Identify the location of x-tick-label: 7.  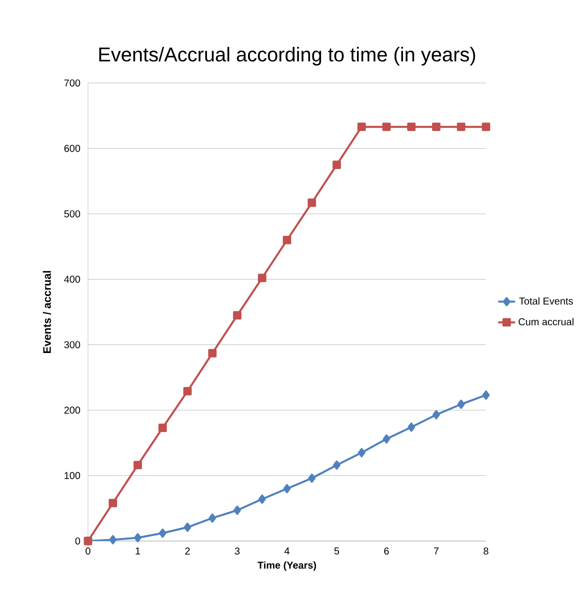
(436, 551).